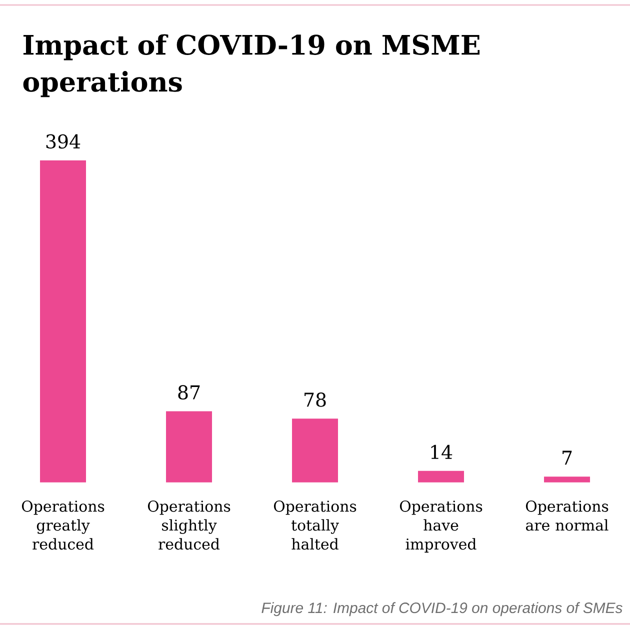 The image size is (630, 627). I want to click on x-tick-label: Operations have improved, so click(441, 526).